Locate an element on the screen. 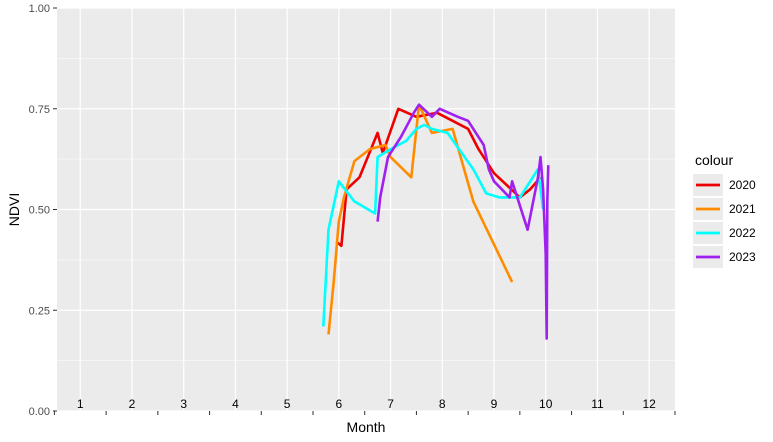 This screenshot has height=442, width=773. series-line-2023 is located at coordinates (463, 221).